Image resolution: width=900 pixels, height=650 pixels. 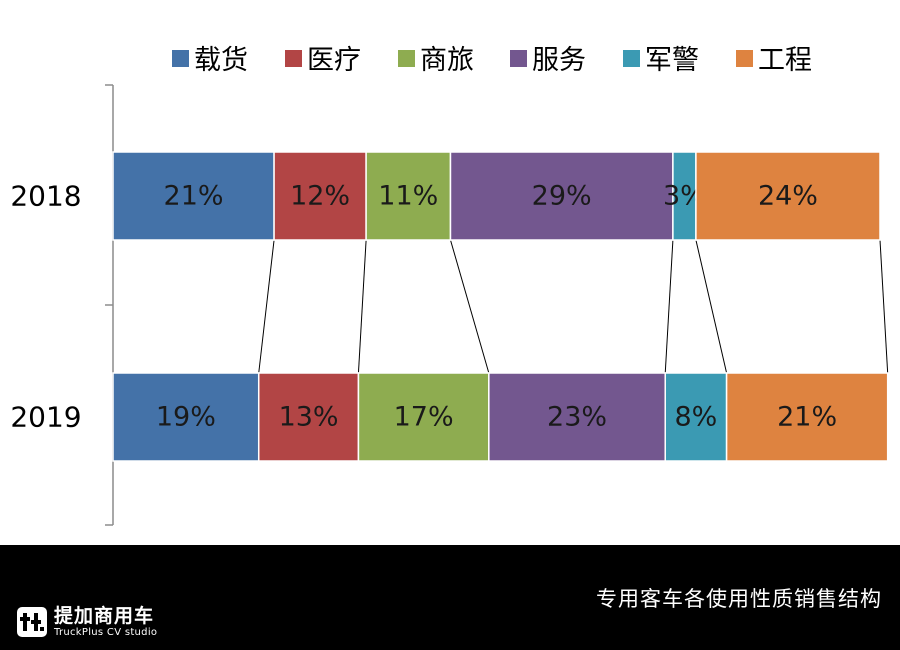 I want to click on truckplus-logo-icon, so click(x=32, y=622).